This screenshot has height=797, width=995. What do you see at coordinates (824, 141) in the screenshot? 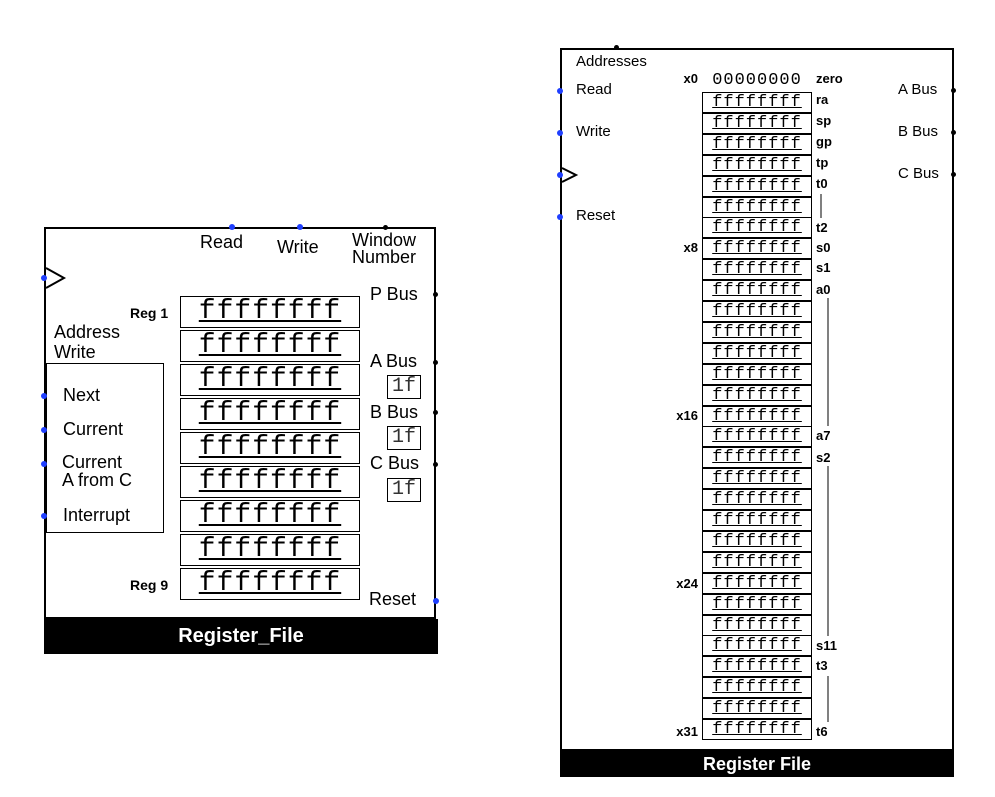
I see `abi-gp-label: gp` at bounding box center [824, 141].